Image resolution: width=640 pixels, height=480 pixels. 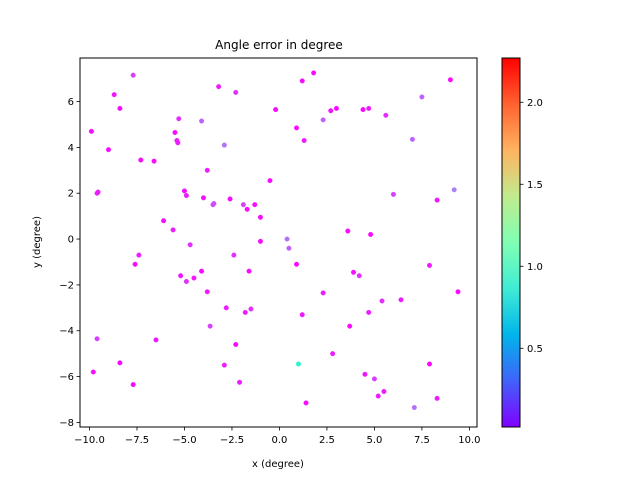 I want to click on colorbar-ticks: 0.5 1.0 1.5 2.0, so click(x=531, y=226).